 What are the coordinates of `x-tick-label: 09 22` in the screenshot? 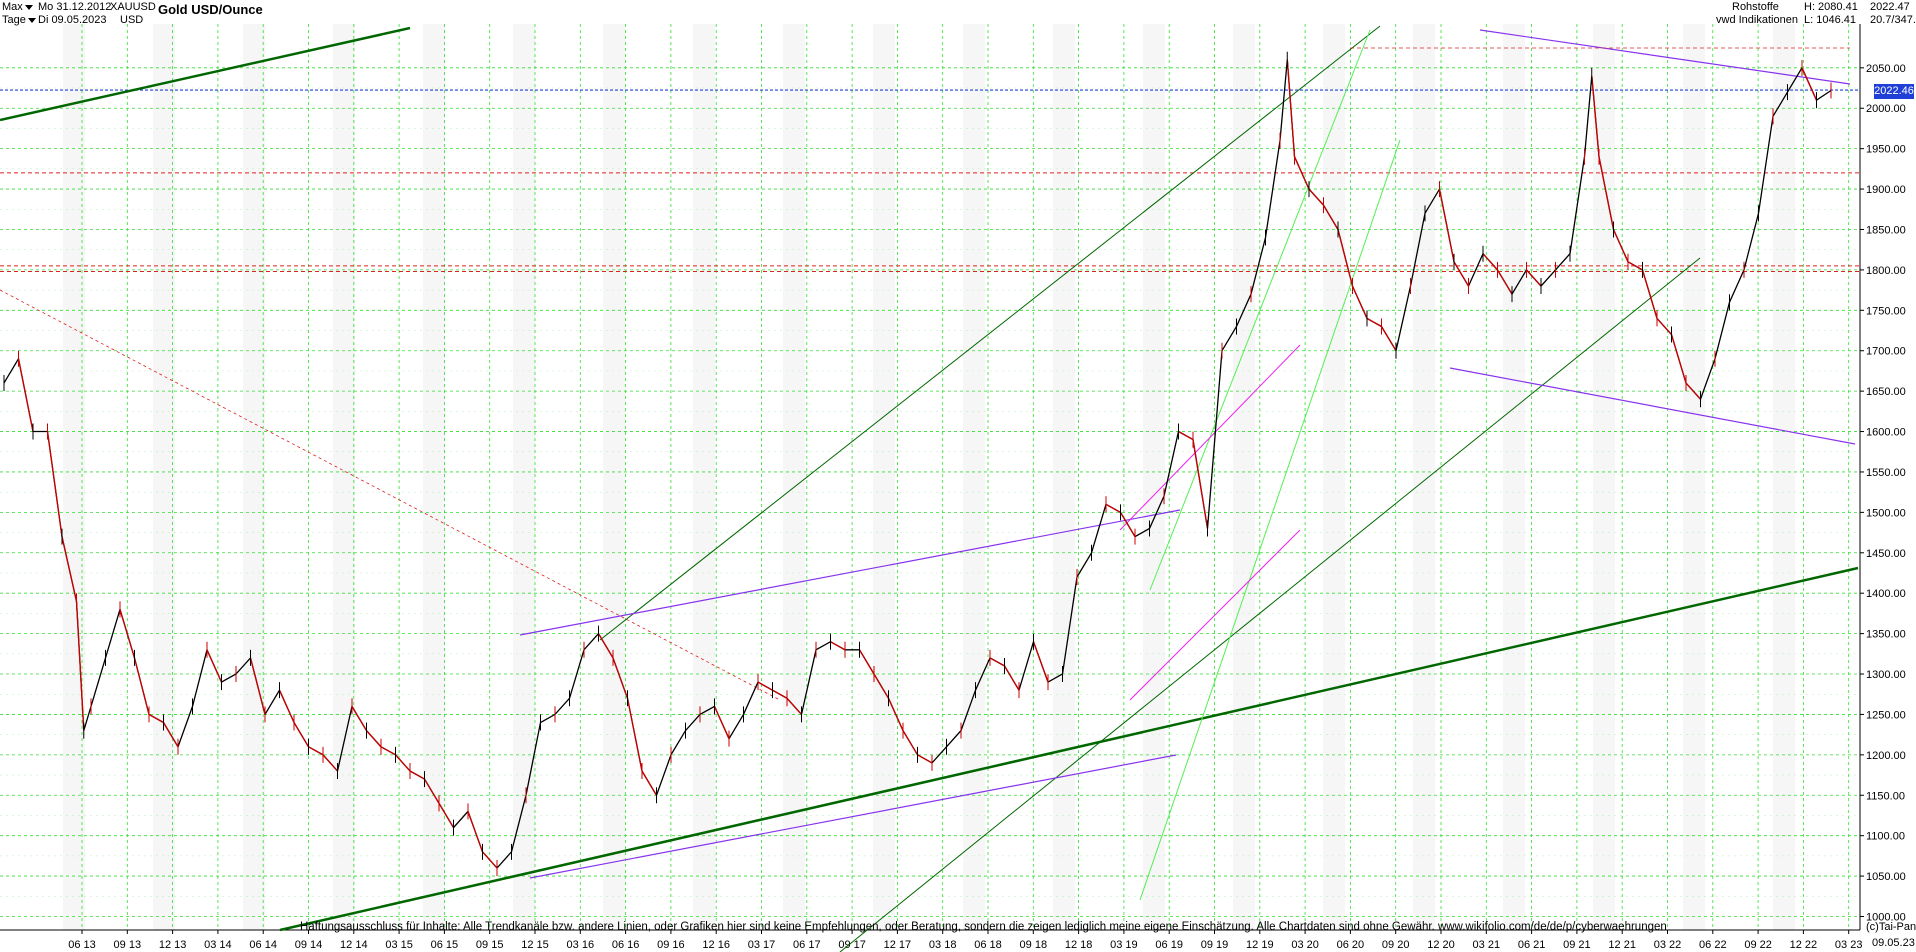 It's located at (1758, 945).